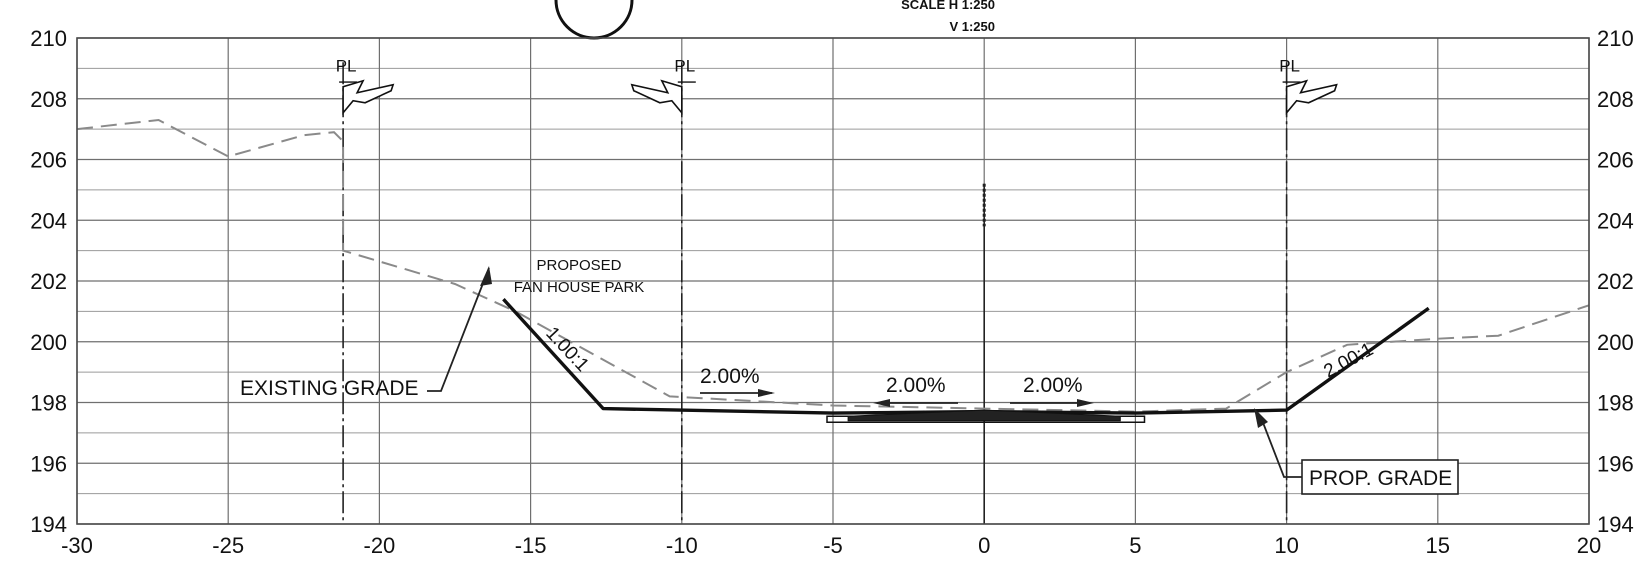 Image resolution: width=1639 pixels, height=562 pixels. What do you see at coordinates (682, 545) in the screenshot?
I see `x-tick-label: -10` at bounding box center [682, 545].